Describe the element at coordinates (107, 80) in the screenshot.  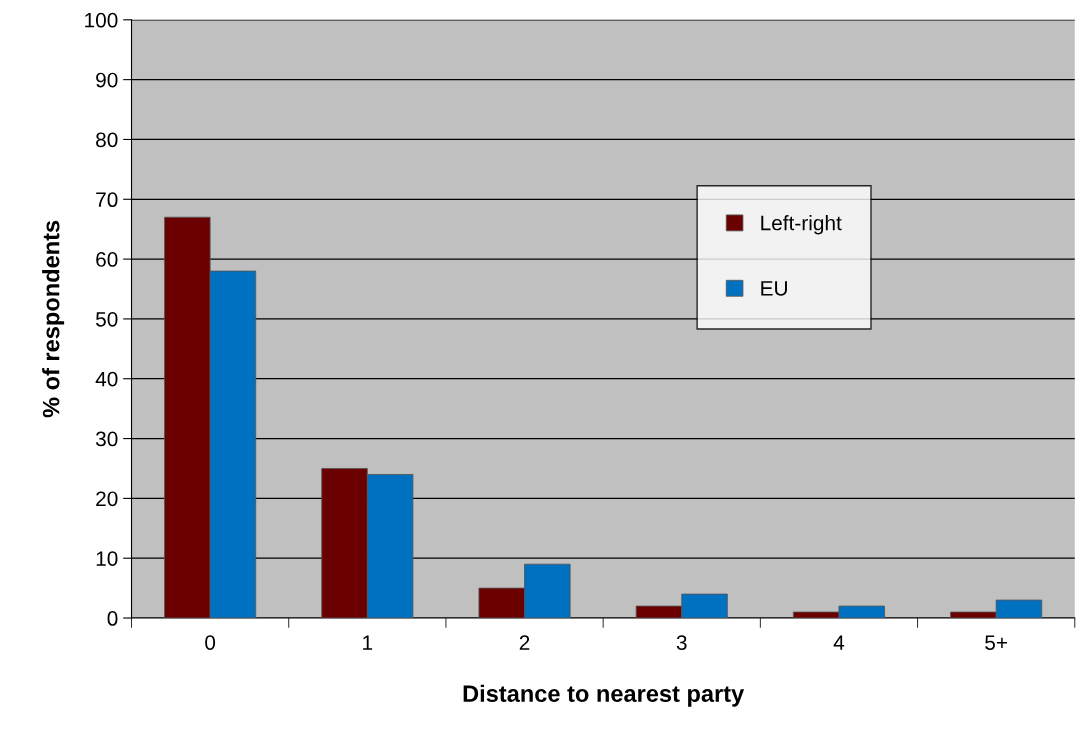
I see `y-tick-label: 90` at that location.